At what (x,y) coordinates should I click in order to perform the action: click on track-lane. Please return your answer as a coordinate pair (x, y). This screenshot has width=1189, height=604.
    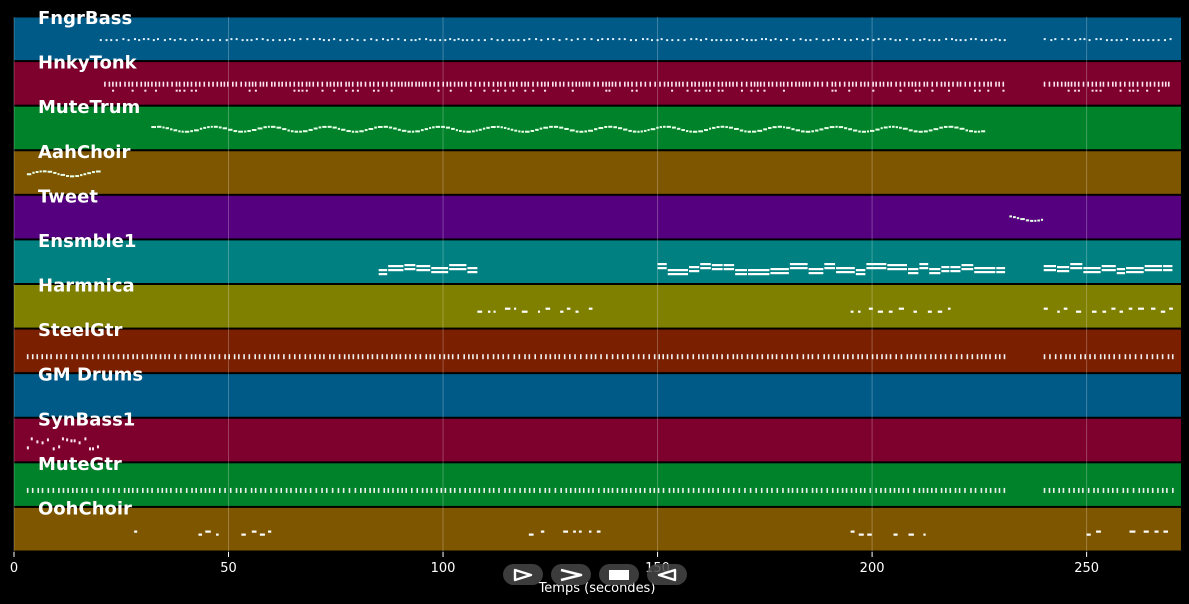
    Looking at the image, I should click on (597, 128).